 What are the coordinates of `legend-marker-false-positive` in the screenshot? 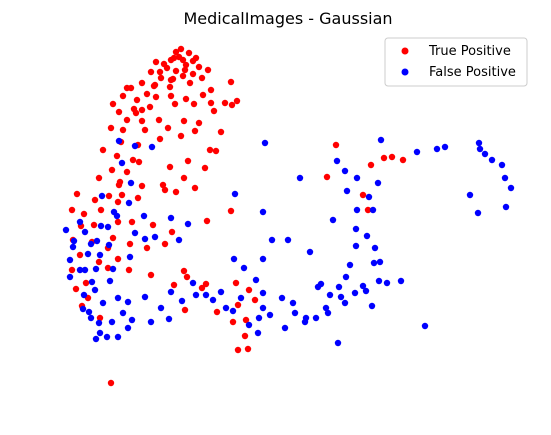 It's located at (405, 72).